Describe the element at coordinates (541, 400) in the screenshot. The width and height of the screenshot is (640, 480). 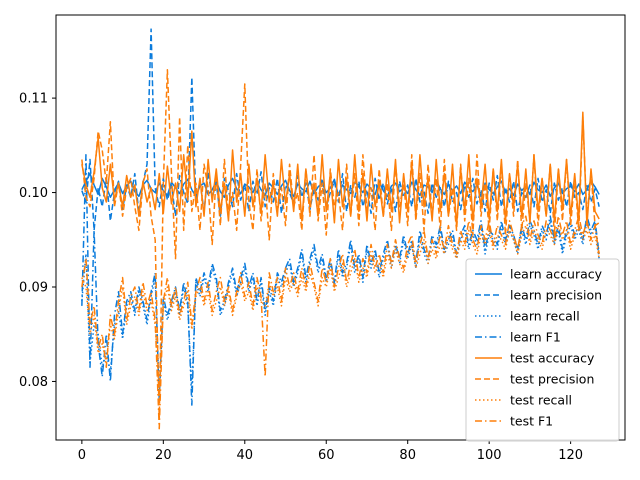
I see `legend-label: test recall` at that location.